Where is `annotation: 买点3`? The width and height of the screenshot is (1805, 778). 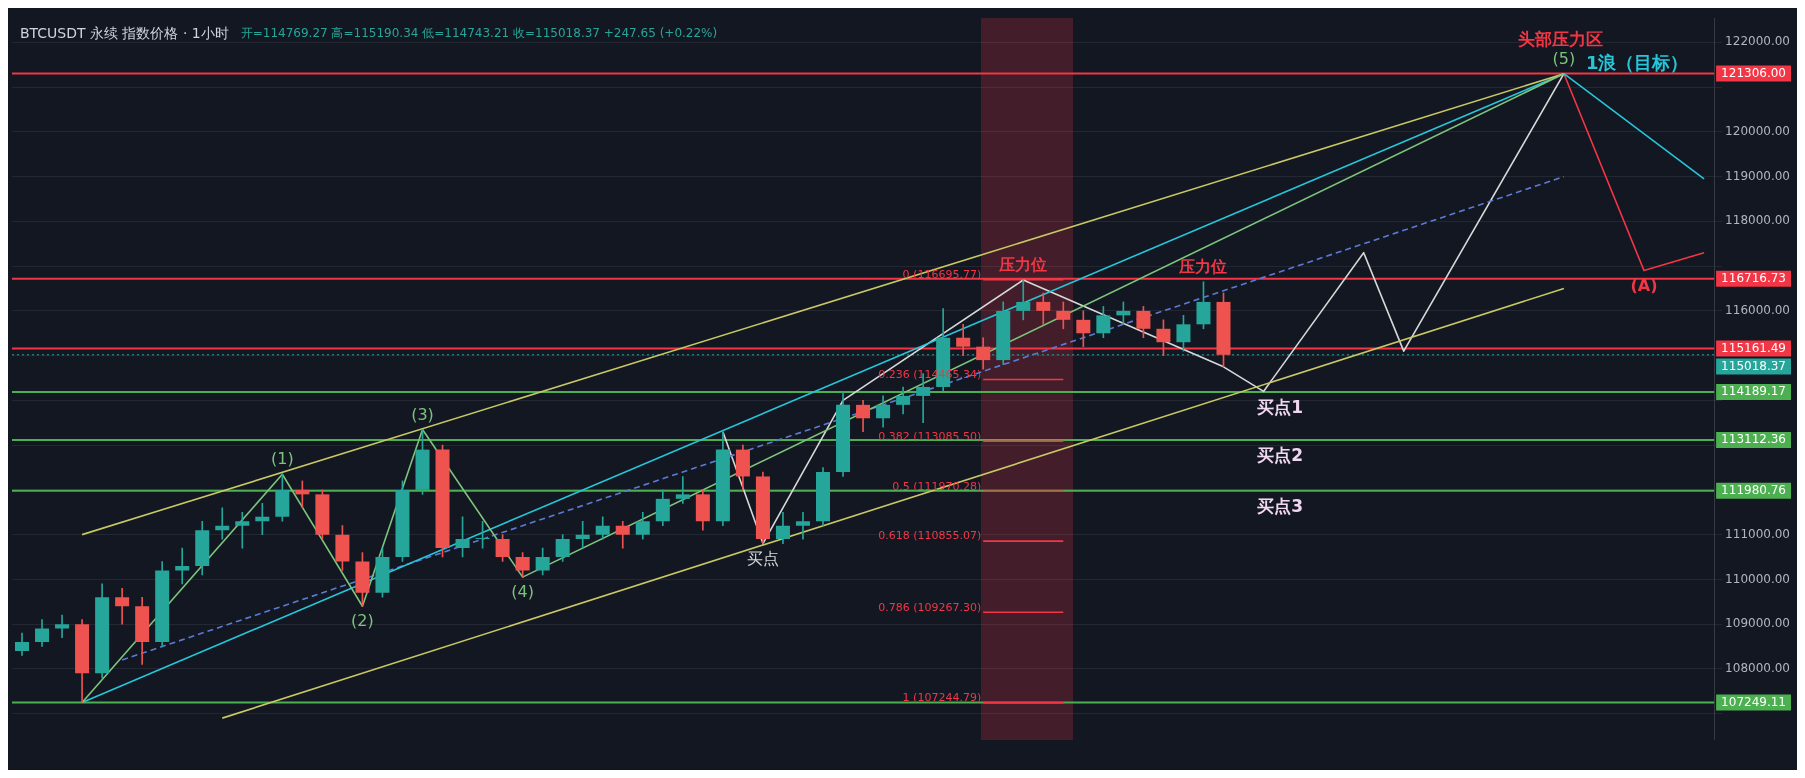
annotation: 买点3 is located at coordinates (1280, 505).